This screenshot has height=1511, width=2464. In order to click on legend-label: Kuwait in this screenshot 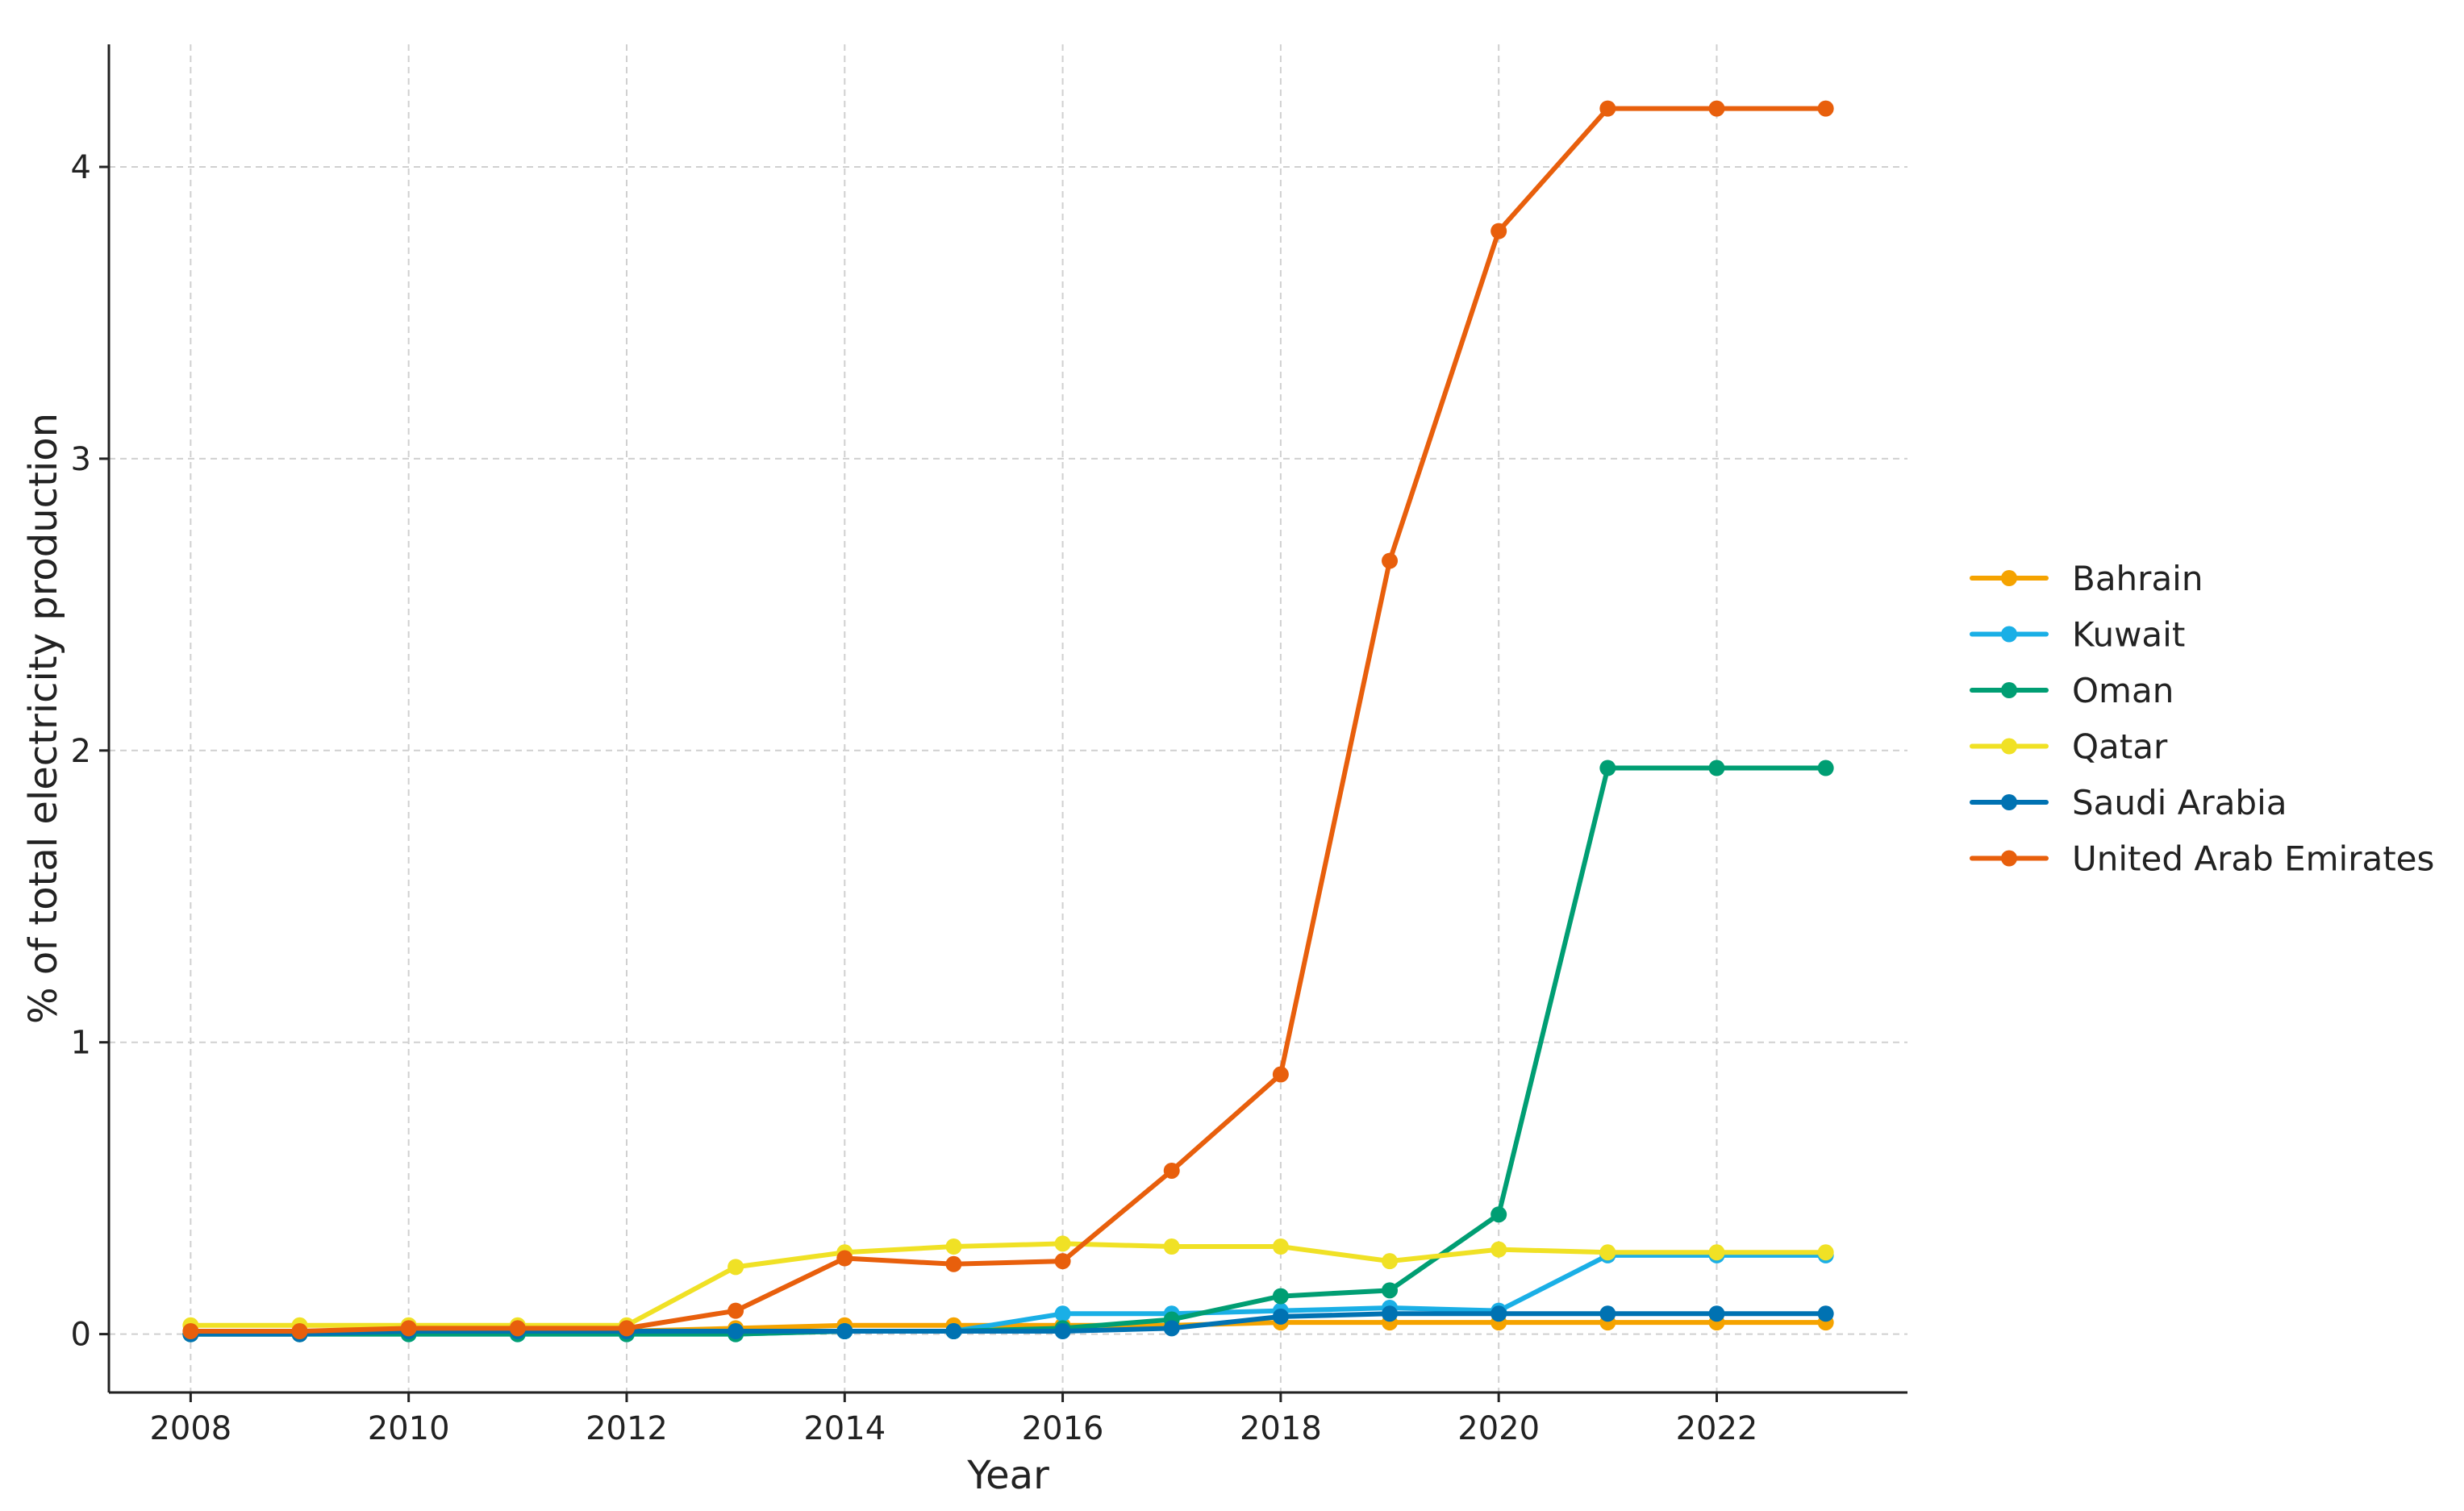, I will do `click(2128, 635)`.